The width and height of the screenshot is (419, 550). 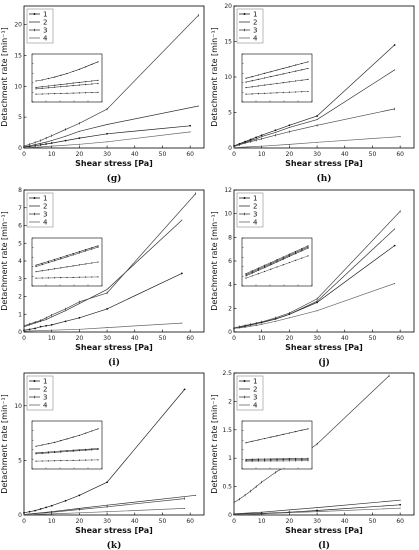 What do you see at coordinates (20, 279) in the screenshot?
I see `y-tick-label: 3` at bounding box center [20, 279].